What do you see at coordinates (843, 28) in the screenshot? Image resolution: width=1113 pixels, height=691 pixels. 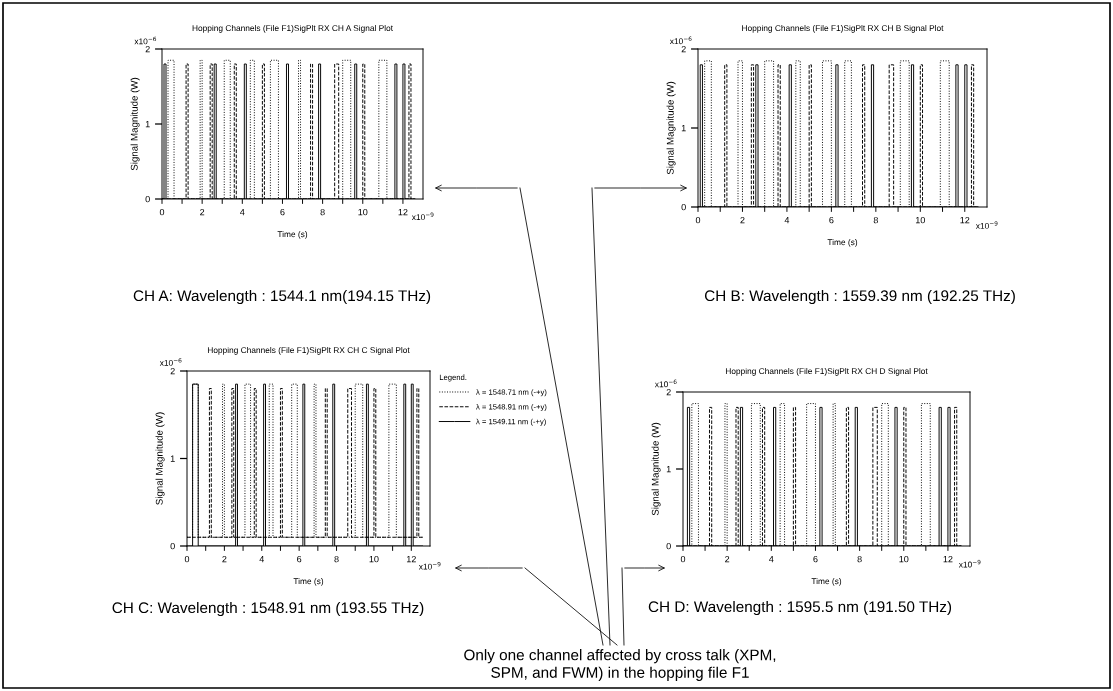 I see `chart-title: Hopping Channels (File F1)SigPlt RX CH B Signal Plot` at bounding box center [843, 28].